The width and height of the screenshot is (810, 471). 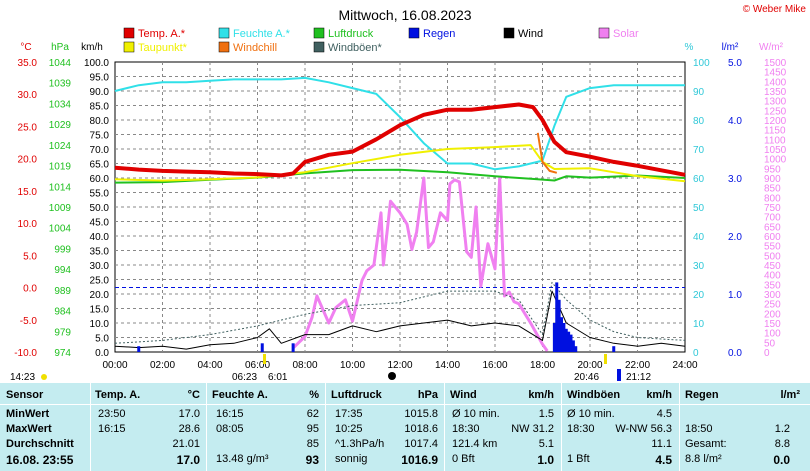 What do you see at coordinates (735, 179) in the screenshot?
I see `rain-axis-tick-label: 3.0` at bounding box center [735, 179].